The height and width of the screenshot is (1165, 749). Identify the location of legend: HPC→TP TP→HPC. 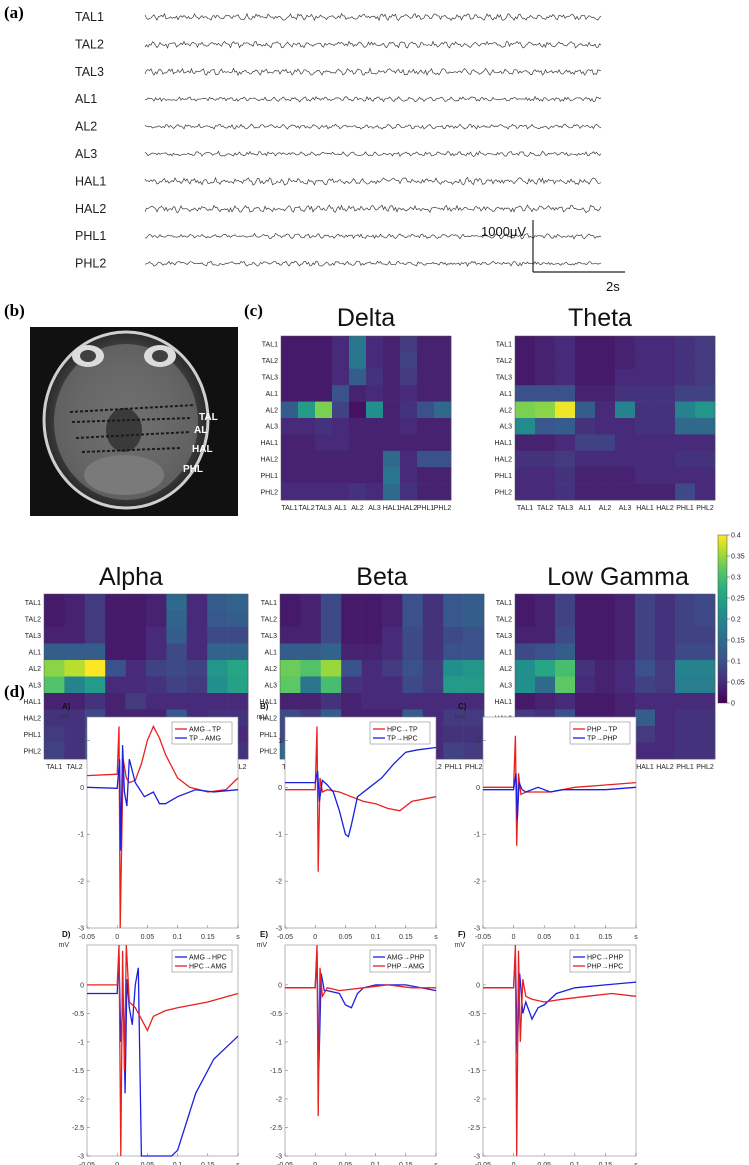
(400, 733).